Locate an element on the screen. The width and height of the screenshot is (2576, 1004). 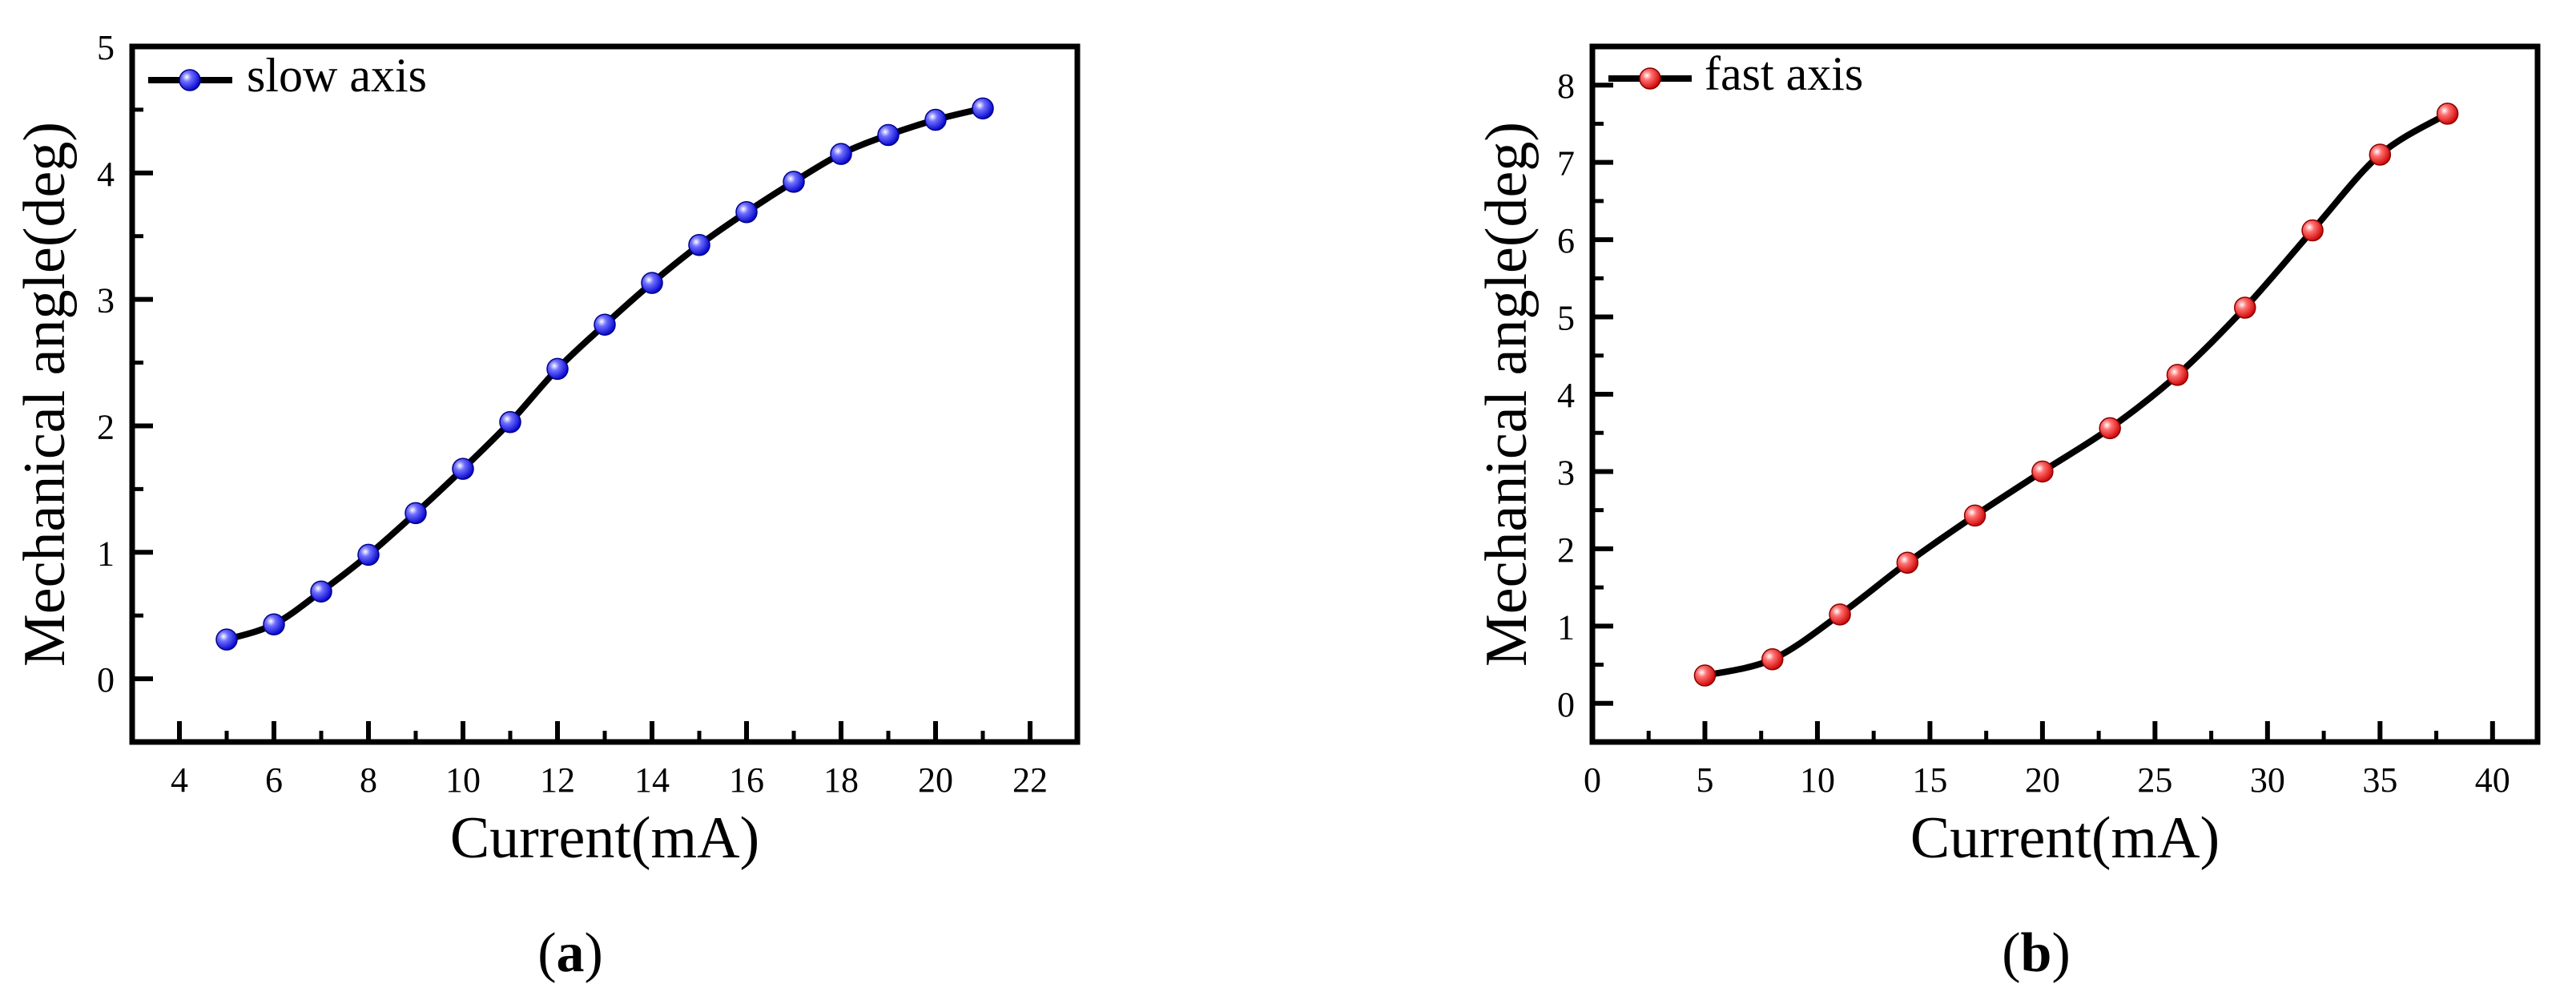
panel-label-a: (a) is located at coordinates (570, 953).